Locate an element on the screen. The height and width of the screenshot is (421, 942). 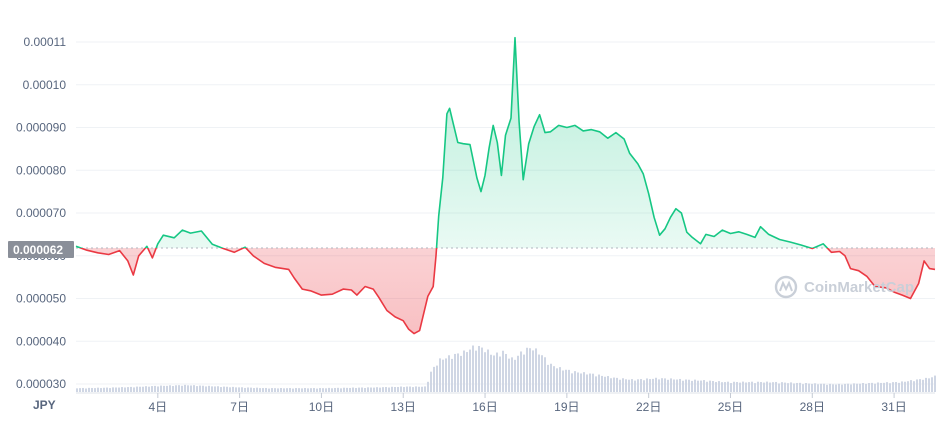
y-tick-label: 0.000080 is located at coordinates (41, 170).